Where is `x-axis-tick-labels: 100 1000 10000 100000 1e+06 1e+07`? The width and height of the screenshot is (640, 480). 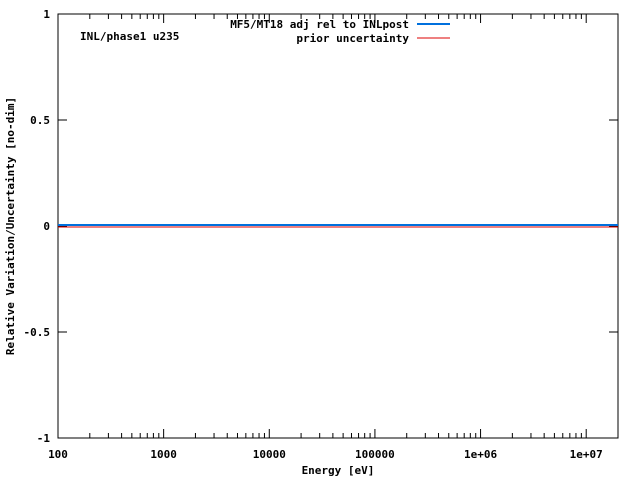 x-axis-tick-labels: 100 1000 10000 100000 1e+06 1e+07 is located at coordinates (325, 454).